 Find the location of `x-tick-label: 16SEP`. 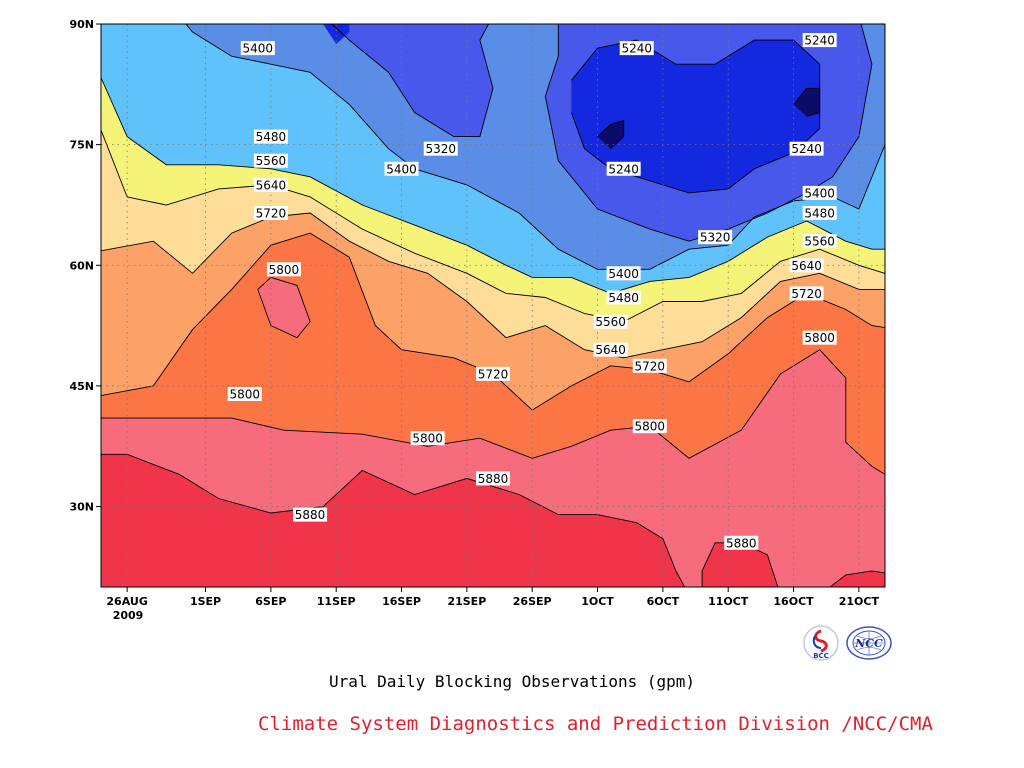

x-tick-label: 16SEP is located at coordinates (401, 601).